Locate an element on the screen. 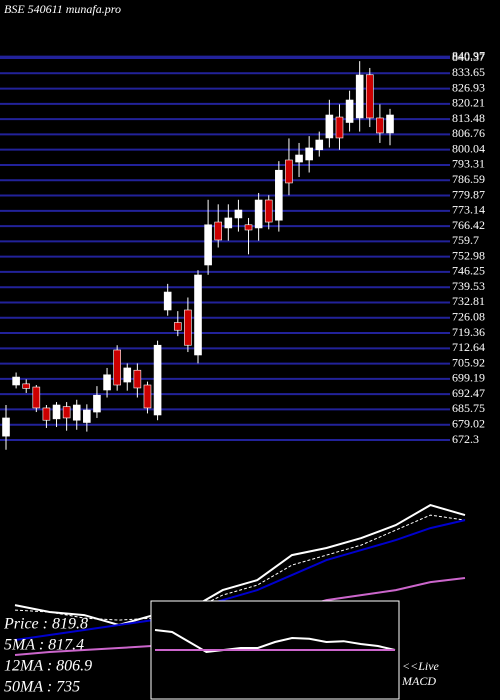 This screenshot has height=700, width=500. y-tick-label: 685.75 is located at coordinates (468, 408).